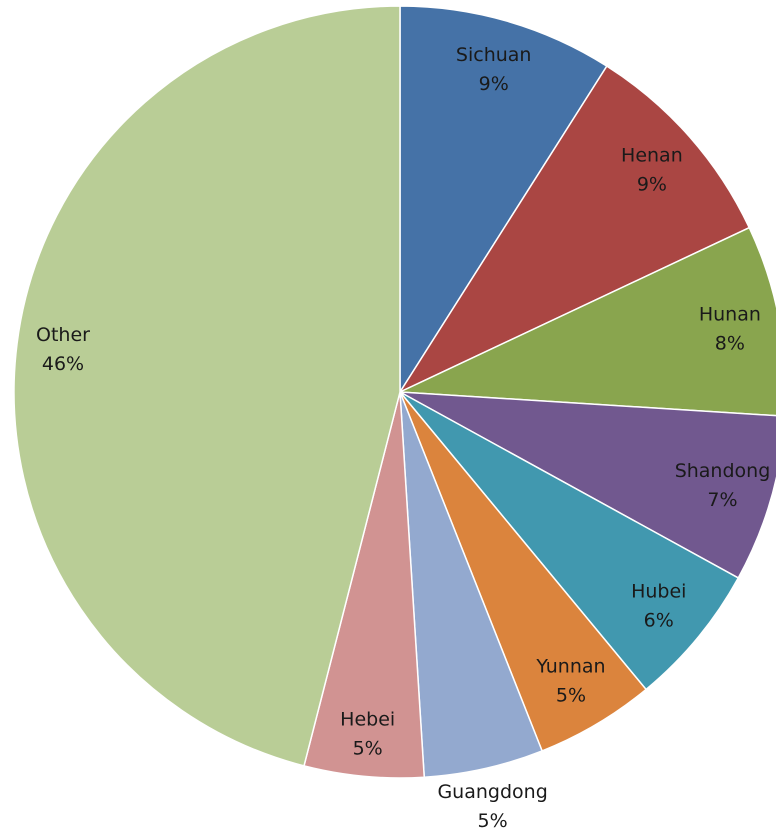  I want to click on slice-value: 8%, so click(730, 344).